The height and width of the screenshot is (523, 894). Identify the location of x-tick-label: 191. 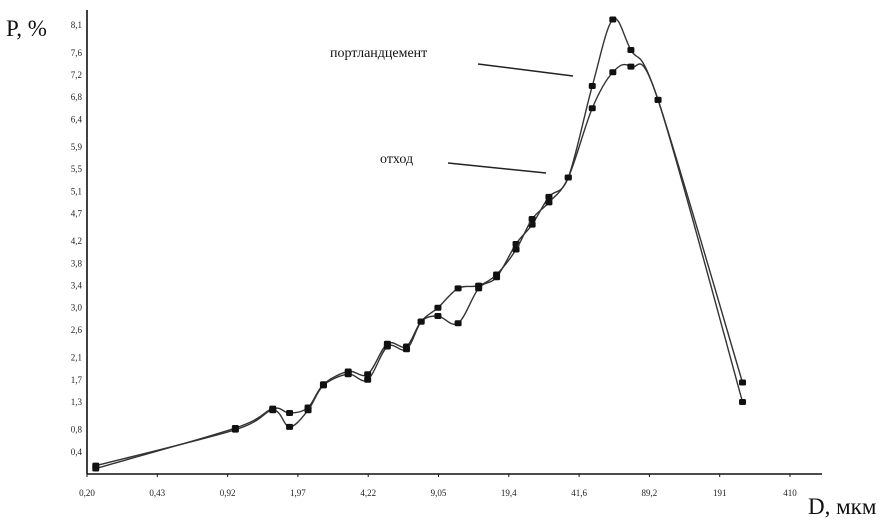
(720, 493).